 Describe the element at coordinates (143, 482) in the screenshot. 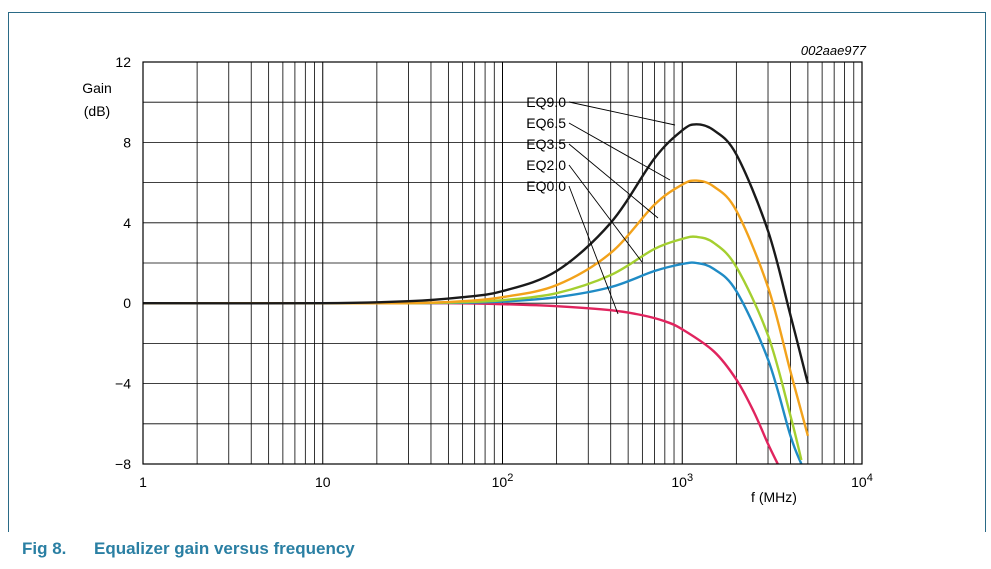

I see `x-tick-label: 1` at that location.